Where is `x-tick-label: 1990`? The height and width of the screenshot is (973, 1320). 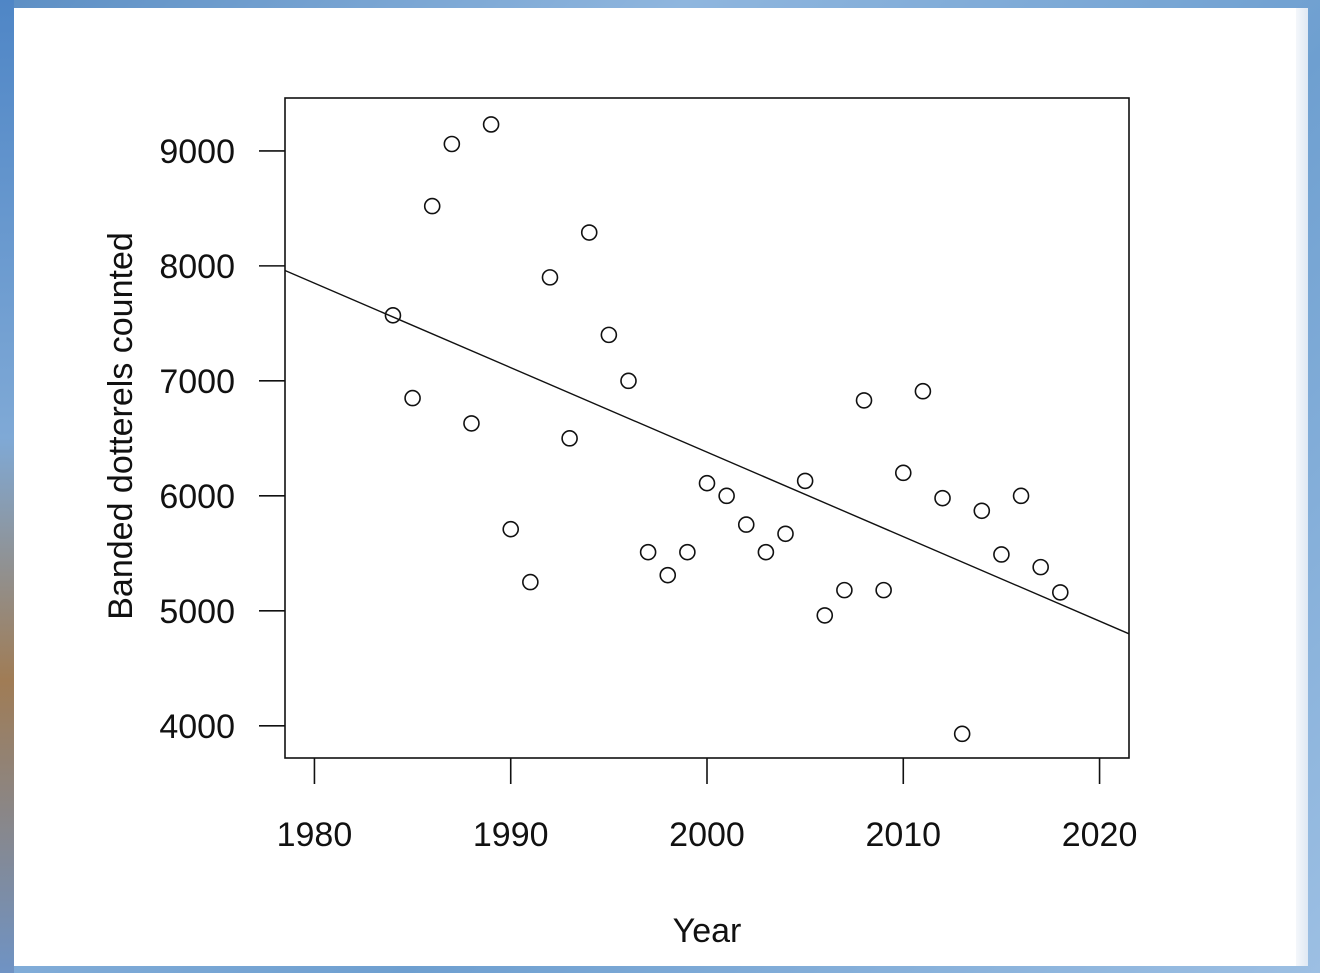 x-tick-label: 1990 is located at coordinates (511, 835).